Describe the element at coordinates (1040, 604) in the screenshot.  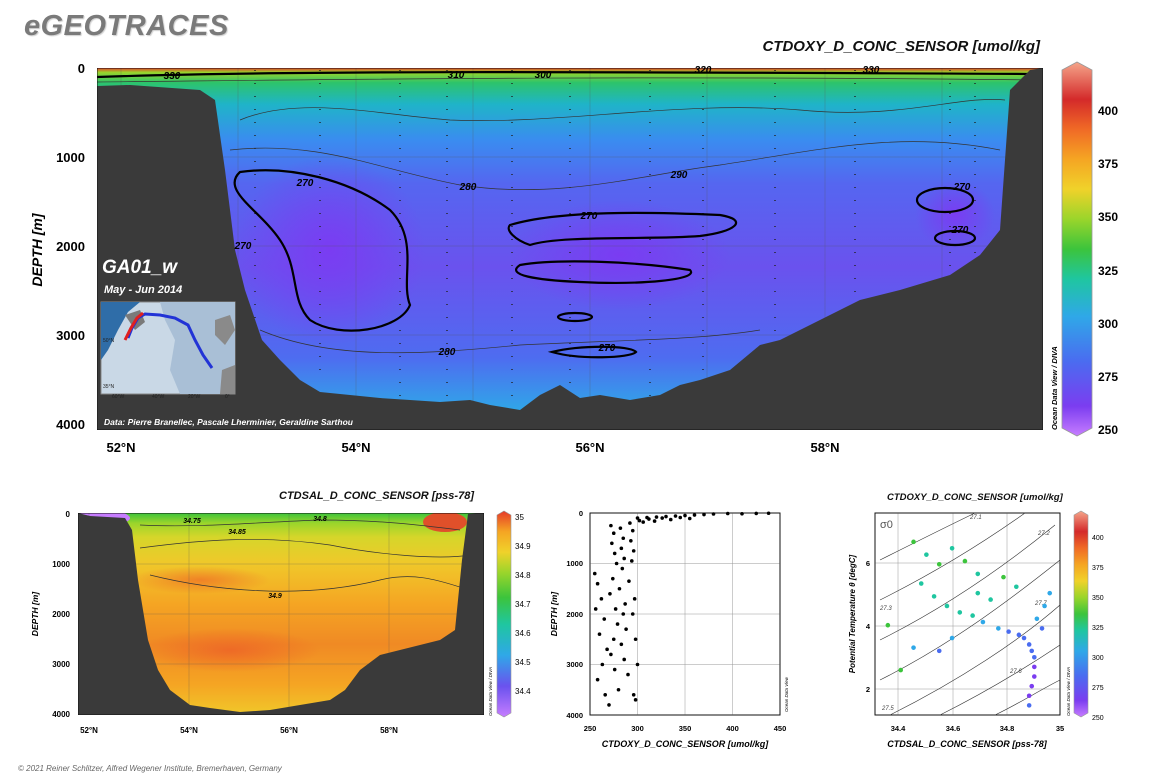
I see `isopycnal-label: 27.7` at that location.